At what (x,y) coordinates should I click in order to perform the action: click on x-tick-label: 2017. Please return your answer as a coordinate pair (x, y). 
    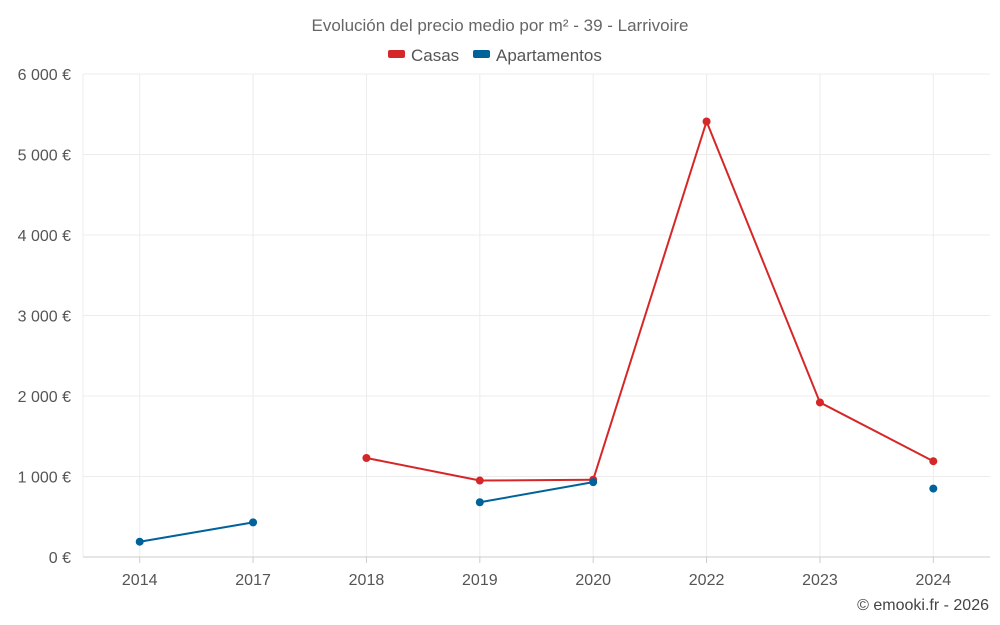
    Looking at the image, I should click on (253, 580).